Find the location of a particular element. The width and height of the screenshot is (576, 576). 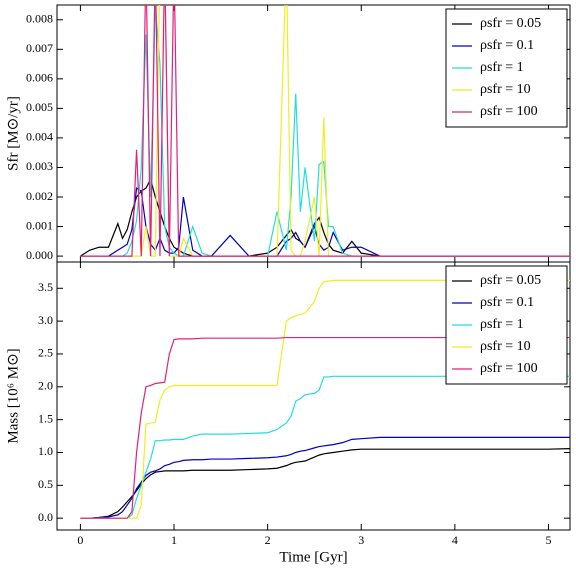

y-tick-label: 0.003 is located at coordinates (39, 166).